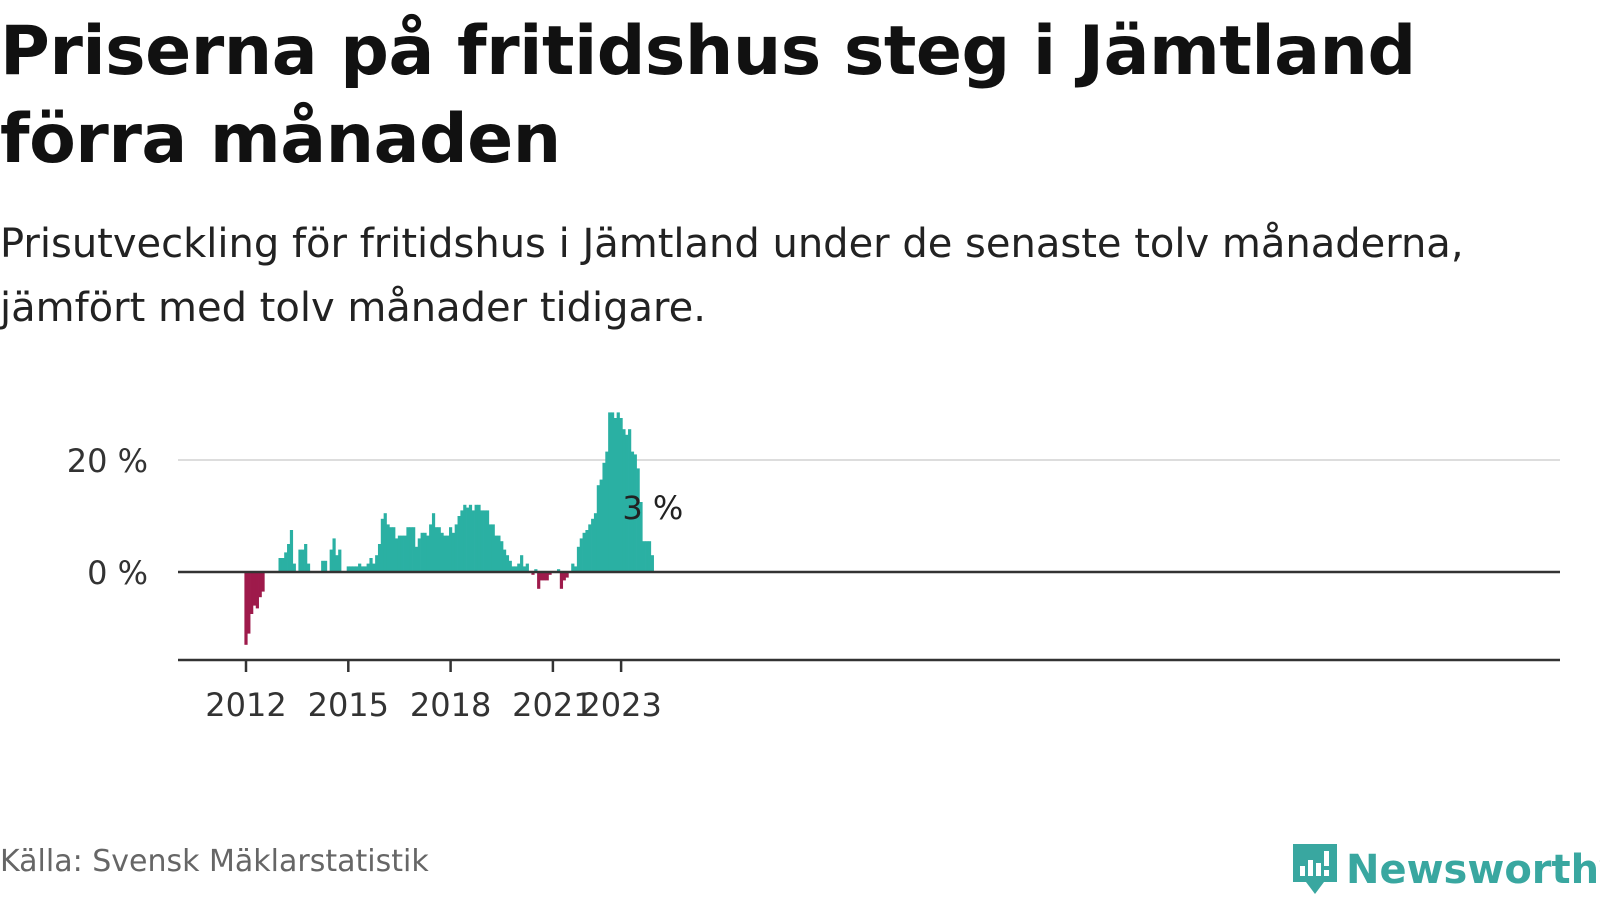 The height and width of the screenshot is (900, 1600). What do you see at coordinates (869, 621) in the screenshot?
I see `axes` at bounding box center [869, 621].